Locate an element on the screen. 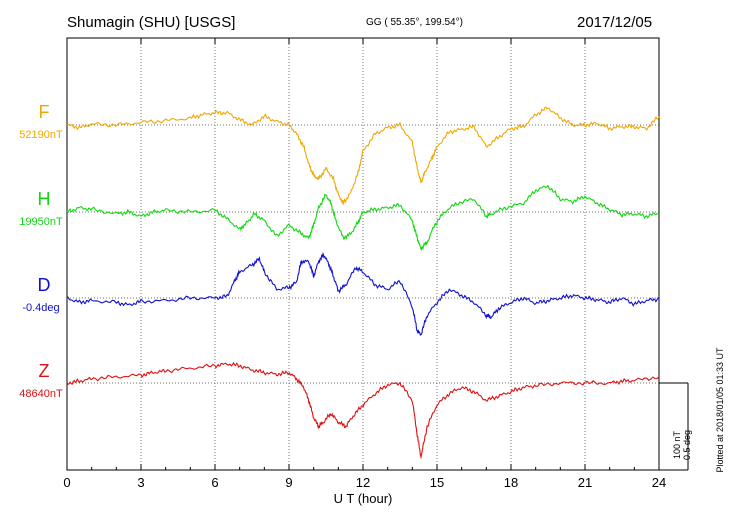 The image size is (730, 520). series-line-h is located at coordinates (363, 217).